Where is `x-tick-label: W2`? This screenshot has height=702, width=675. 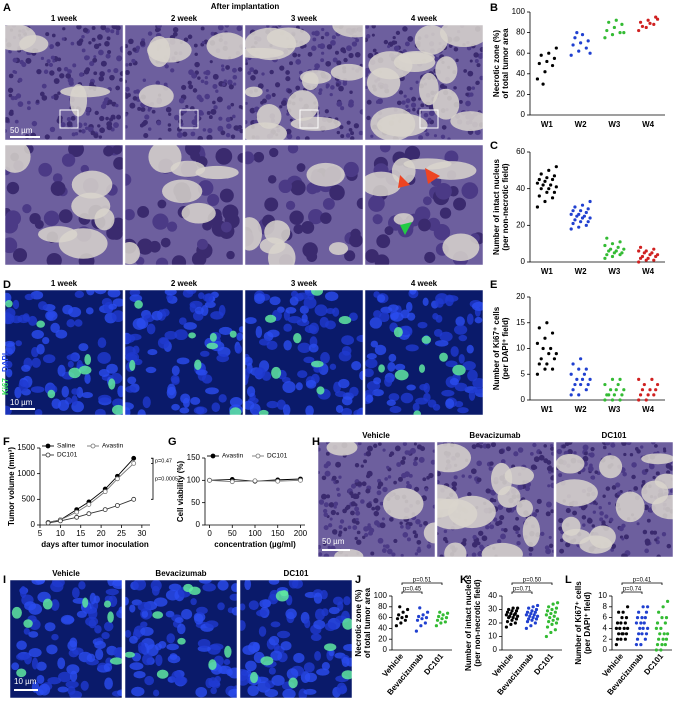
x-tick-label: W2 is located at coordinates (581, 409).